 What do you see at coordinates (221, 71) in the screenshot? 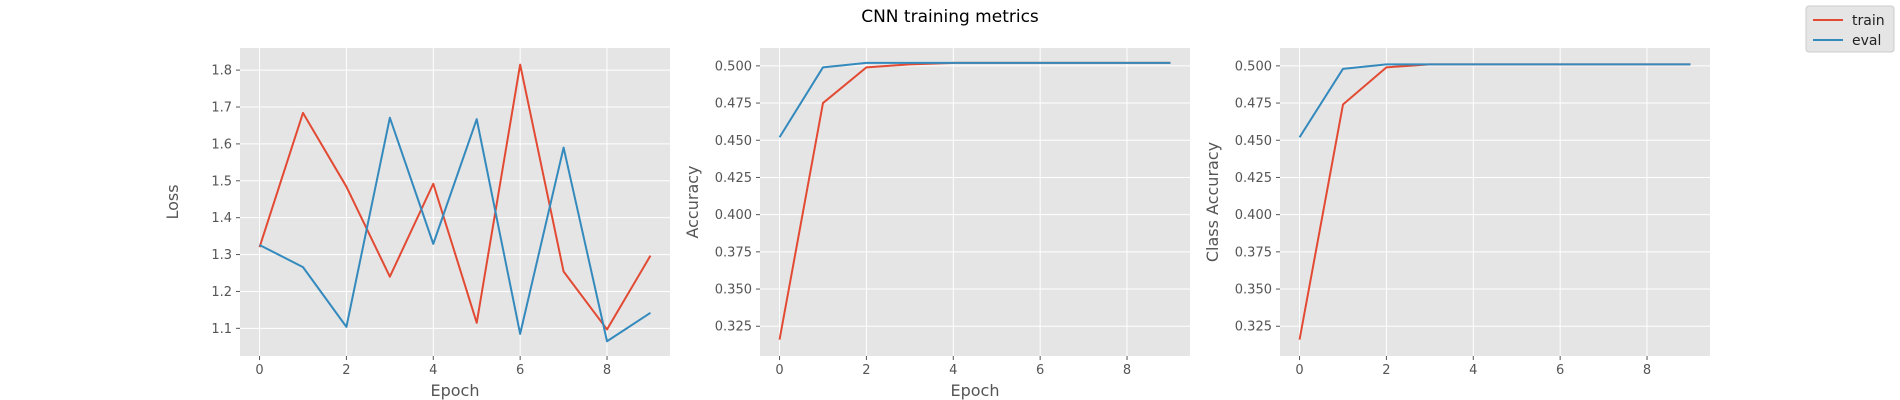
I see `loss-y-tick-label: 1.8` at bounding box center [221, 71].